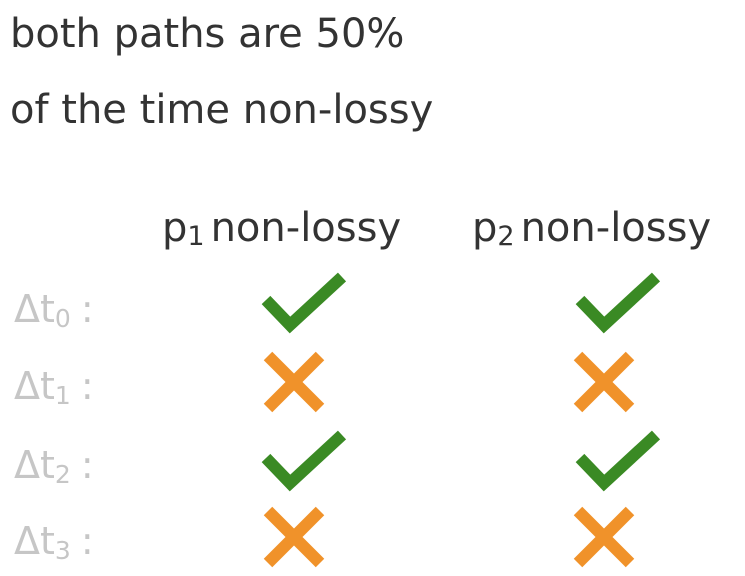 Image resolution: width=745 pixels, height=576 pixels. What do you see at coordinates (62, 474) in the screenshot?
I see `row-label-subscript: 2` at bounding box center [62, 474].